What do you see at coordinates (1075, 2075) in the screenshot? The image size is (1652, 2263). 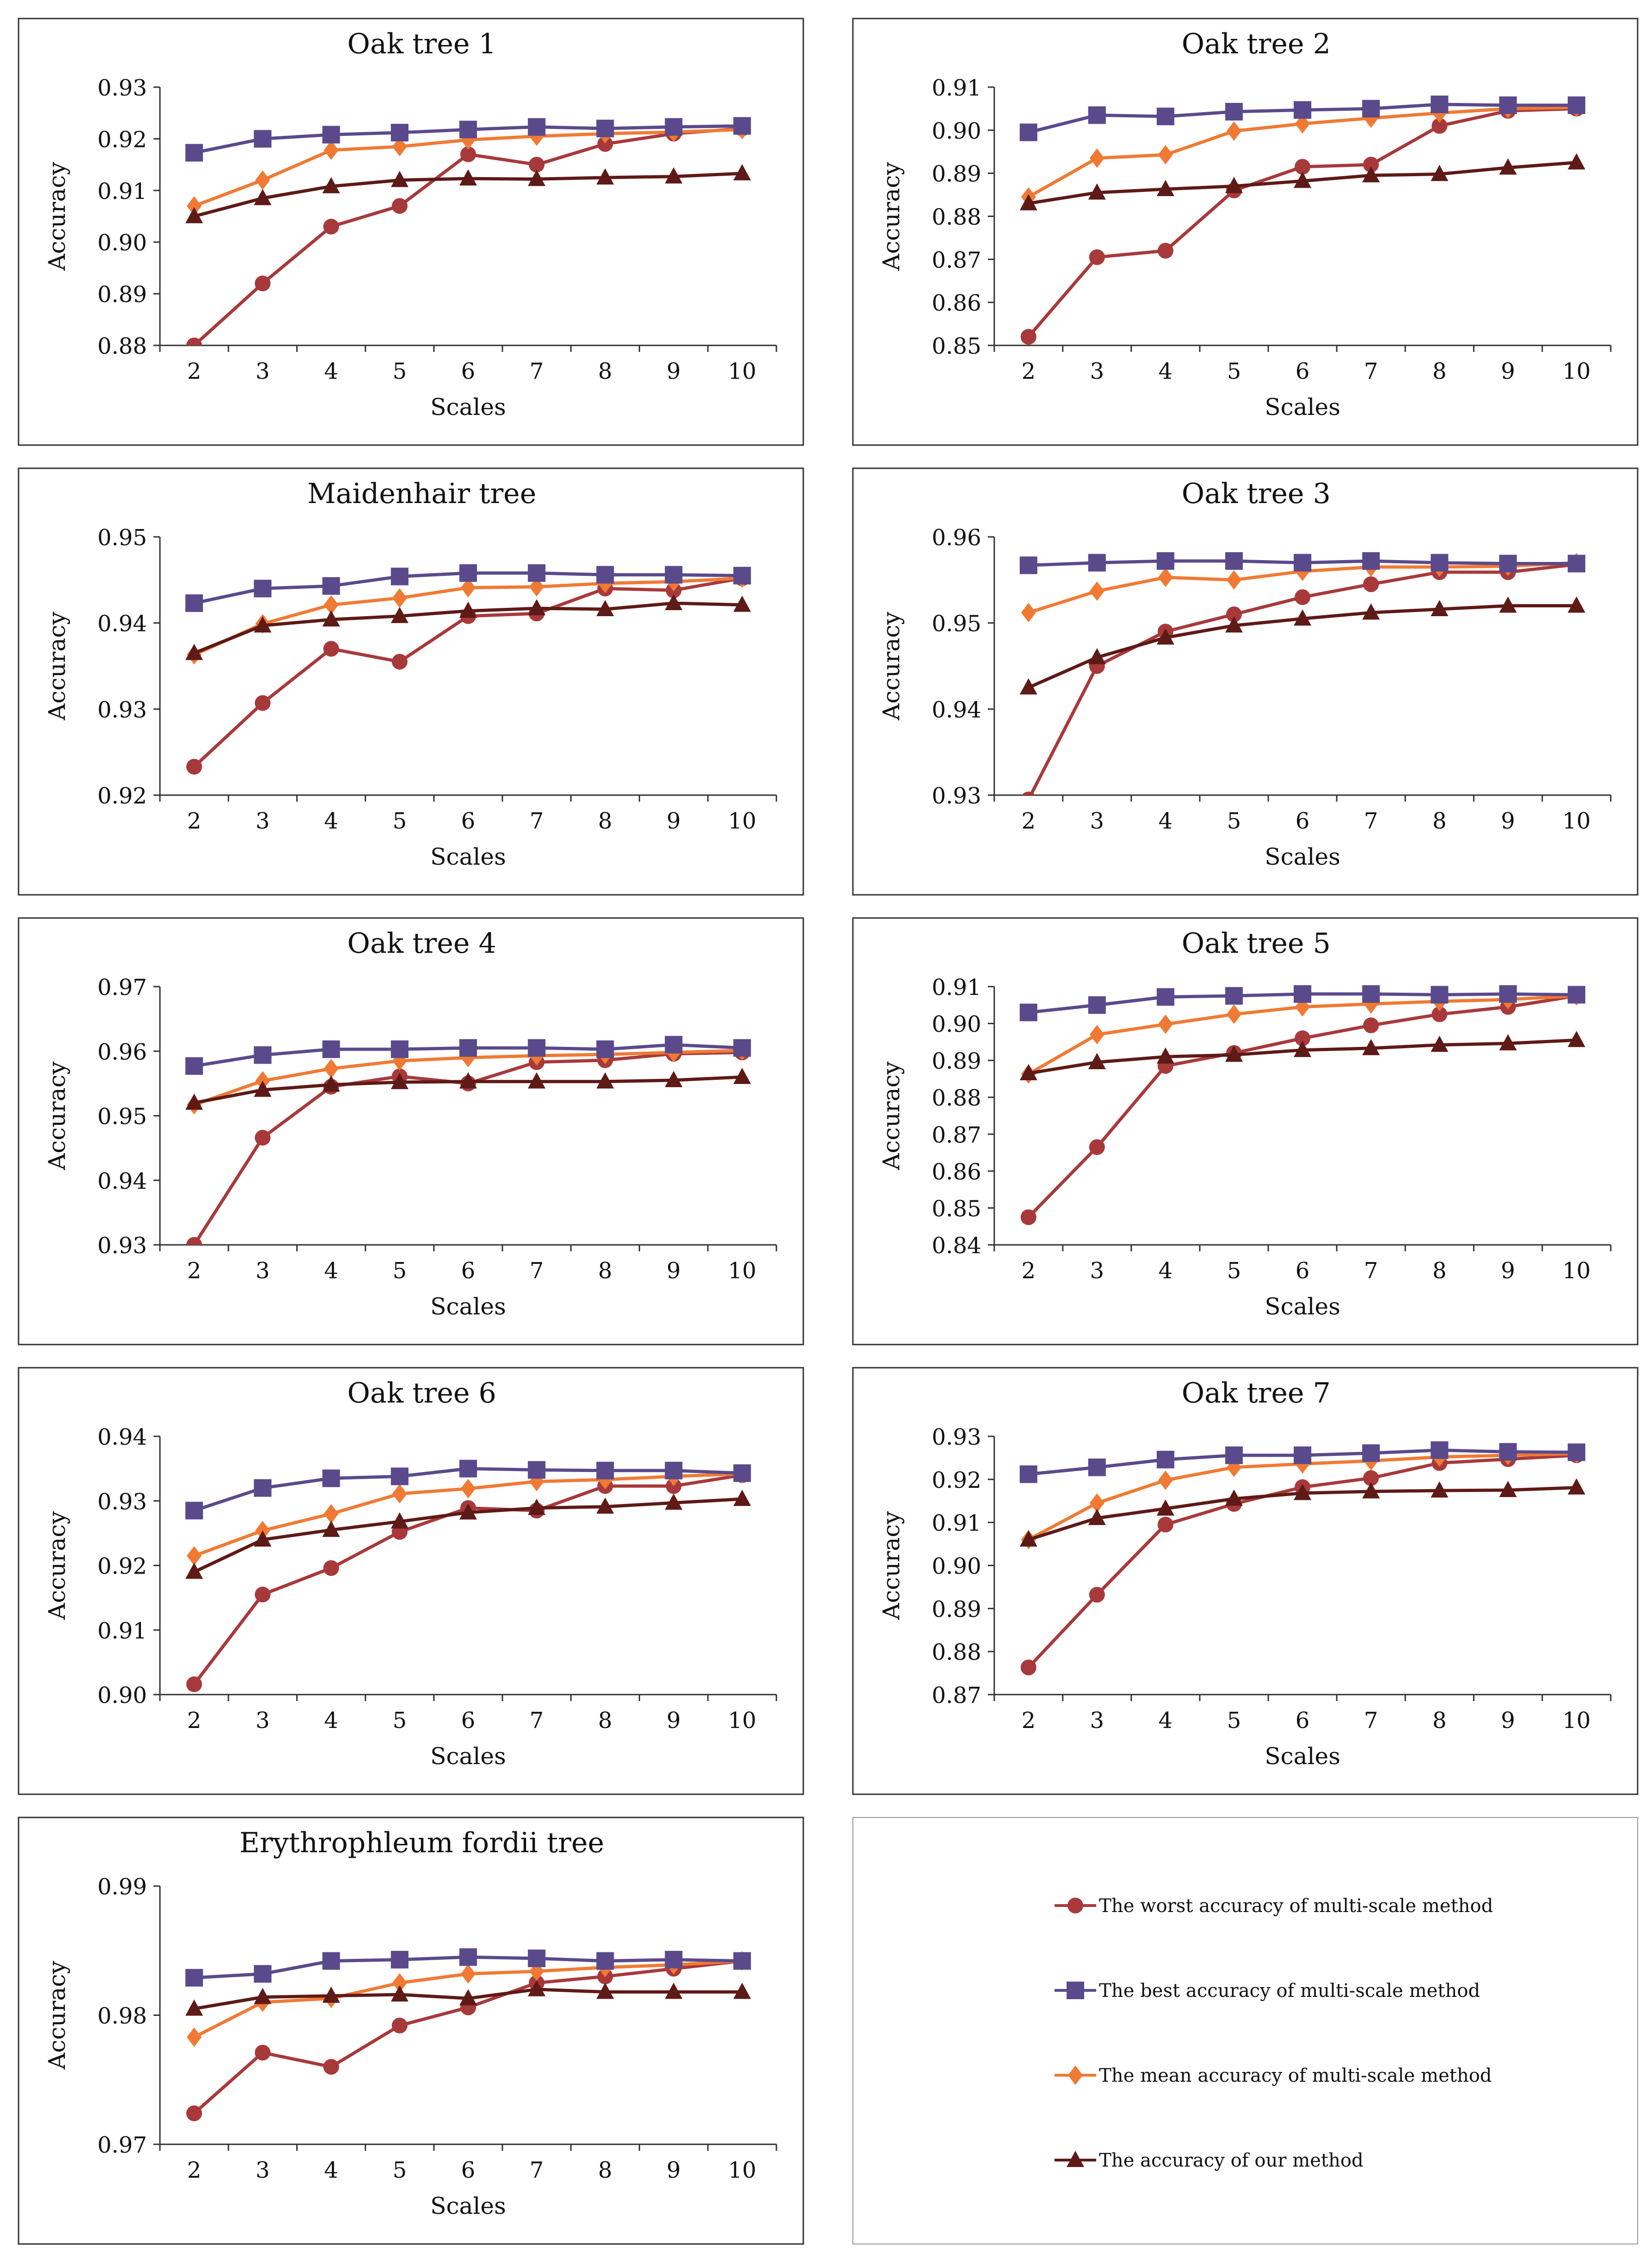 I see `legend-marker-mean` at bounding box center [1075, 2075].